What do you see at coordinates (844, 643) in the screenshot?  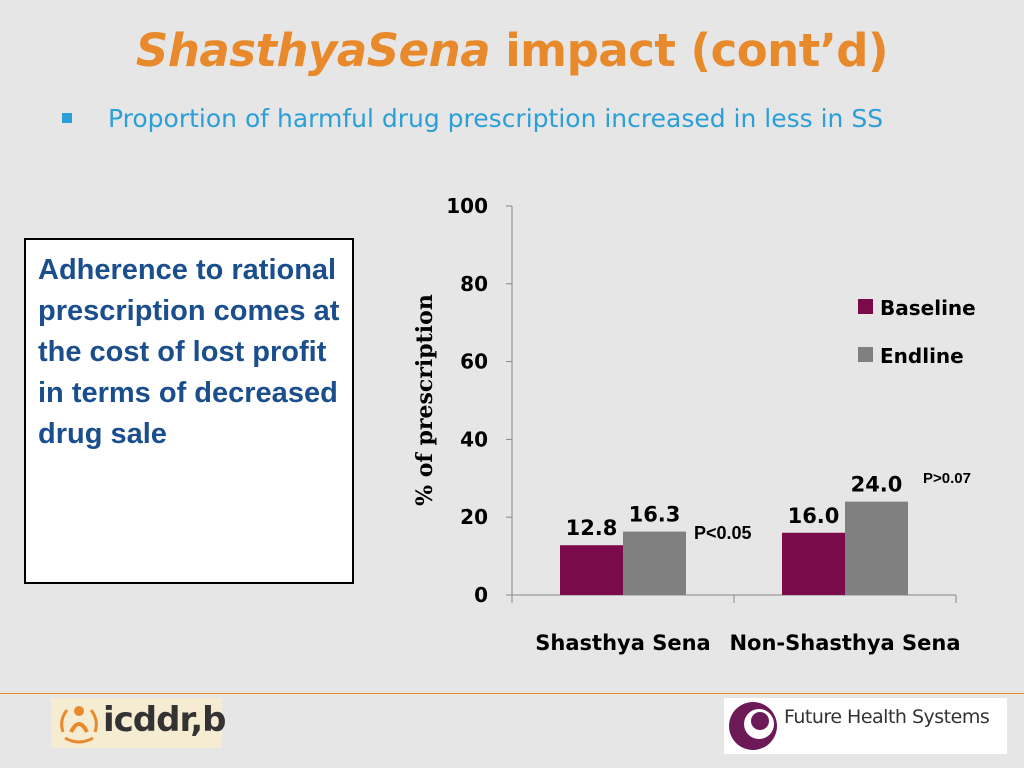 I see `category-label: Non-Shasthya Sena` at bounding box center [844, 643].